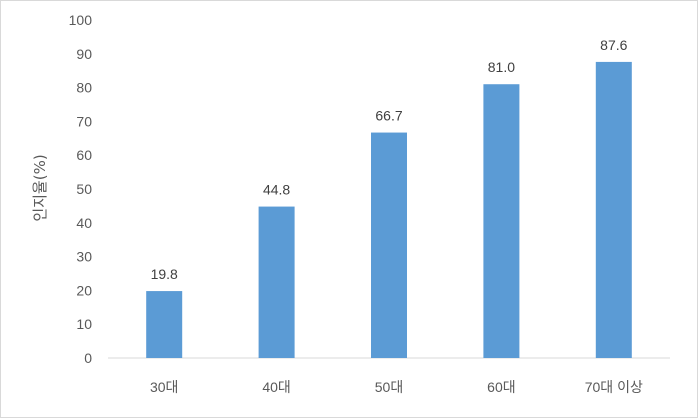 Image resolution: width=698 pixels, height=418 pixels. Describe the element at coordinates (84, 54) in the screenshot. I see `y-tick-label: 90` at that location.